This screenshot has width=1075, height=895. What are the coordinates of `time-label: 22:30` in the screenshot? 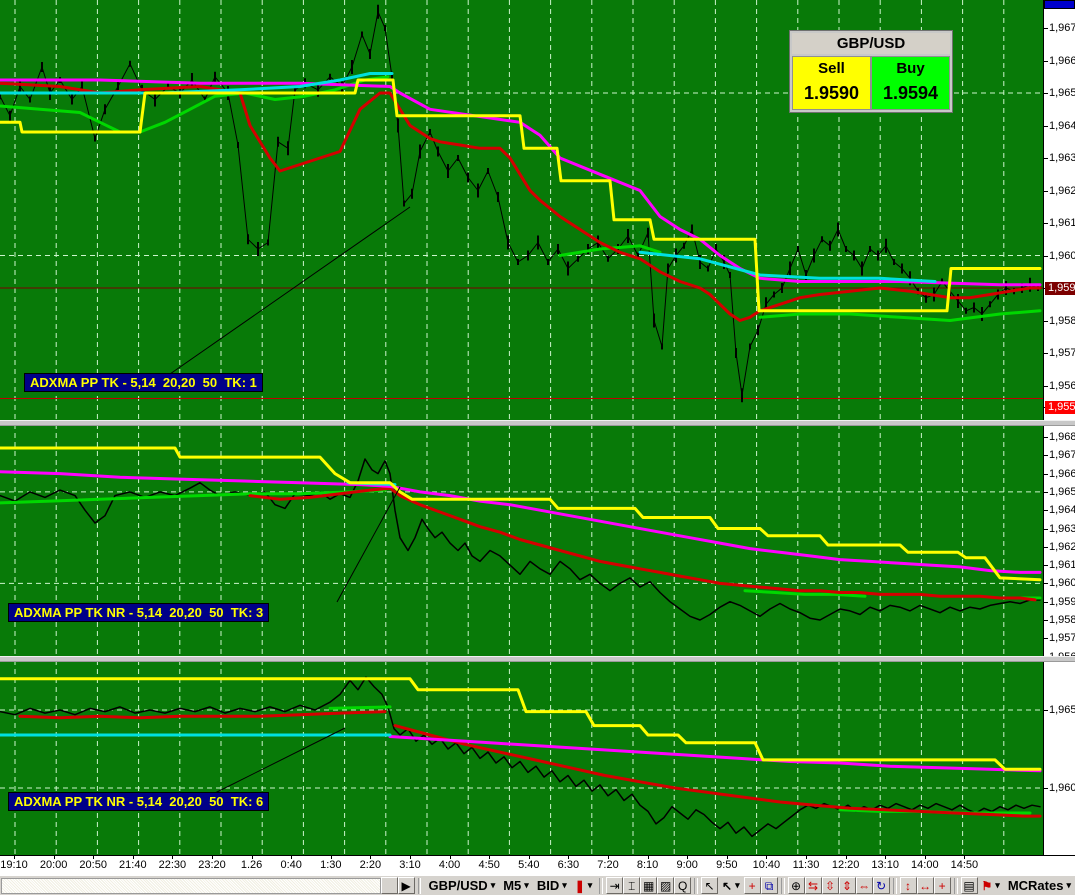 It's located at (172, 865).